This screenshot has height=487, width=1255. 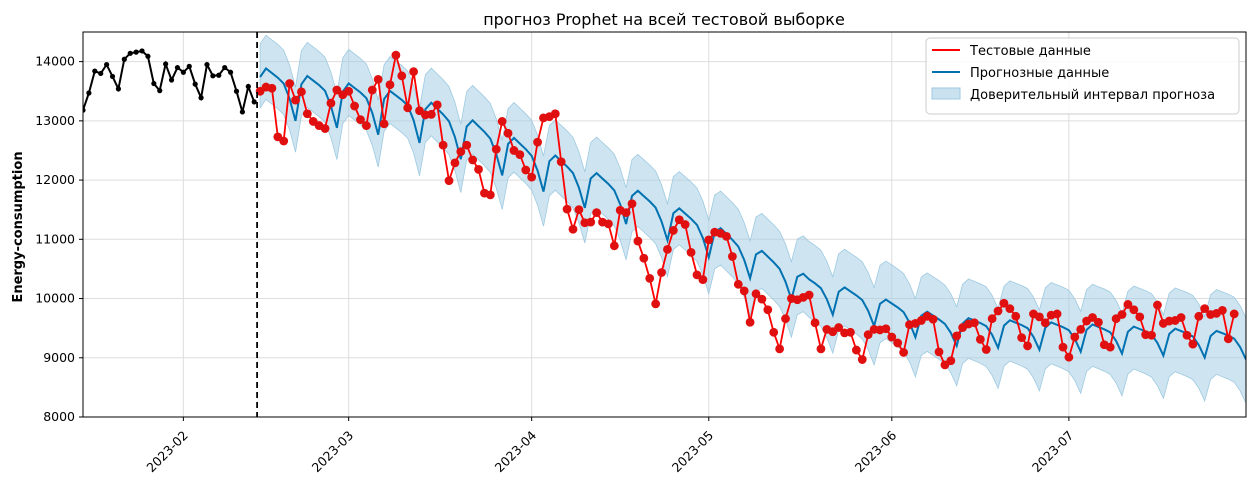 I want to click on train-layer, so click(x=170, y=81).